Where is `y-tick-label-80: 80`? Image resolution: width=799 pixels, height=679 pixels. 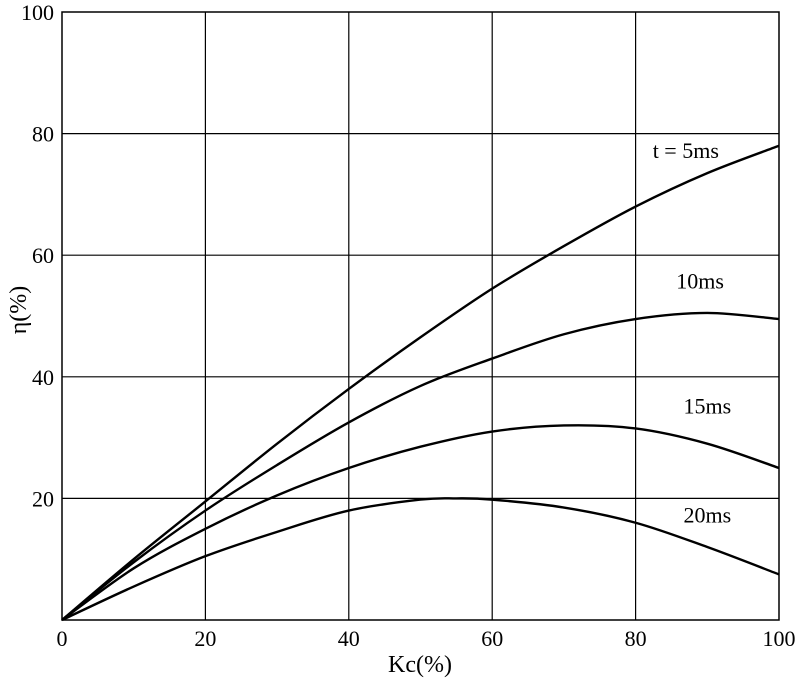 y-tick-label-80: 80 is located at coordinates (43, 134).